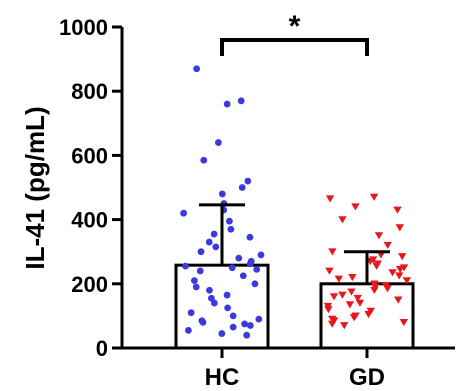  Describe the element at coordinates (35, 187) in the screenshot. I see `y-axis-label: IL-41 (pg/mL)` at that location.